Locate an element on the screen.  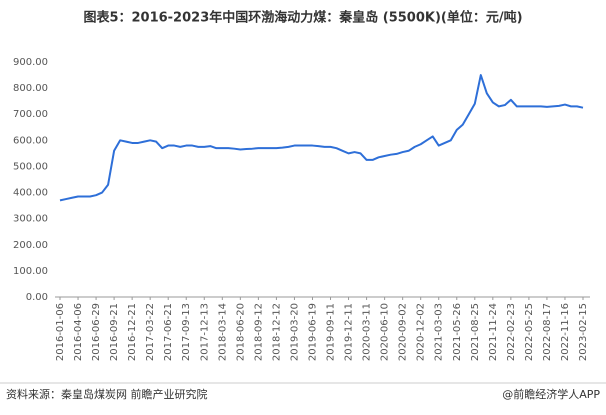
x-tick-label: 2016-04-06 is located at coordinates (78, 332).